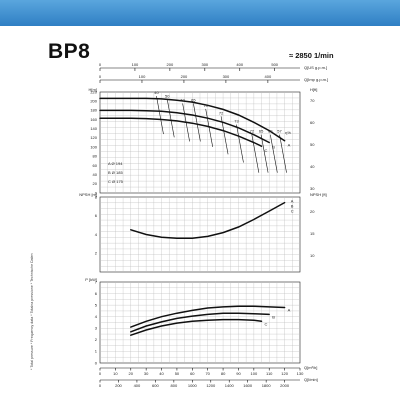 The height and width of the screenshot is (400, 400). I want to click on efficiency-label: 57, so click(279, 131).